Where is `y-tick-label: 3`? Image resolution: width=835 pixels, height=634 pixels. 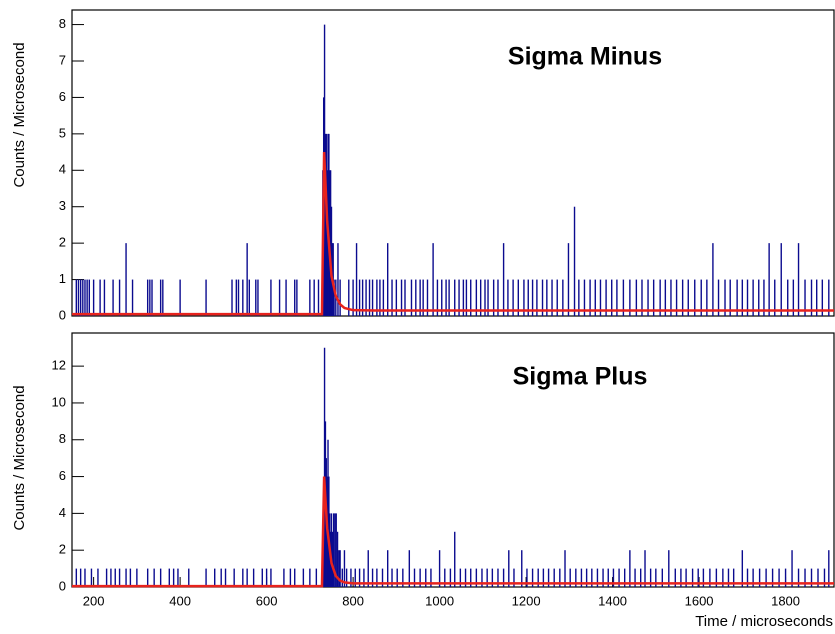 y-tick-label: 3 is located at coordinates (62, 205).